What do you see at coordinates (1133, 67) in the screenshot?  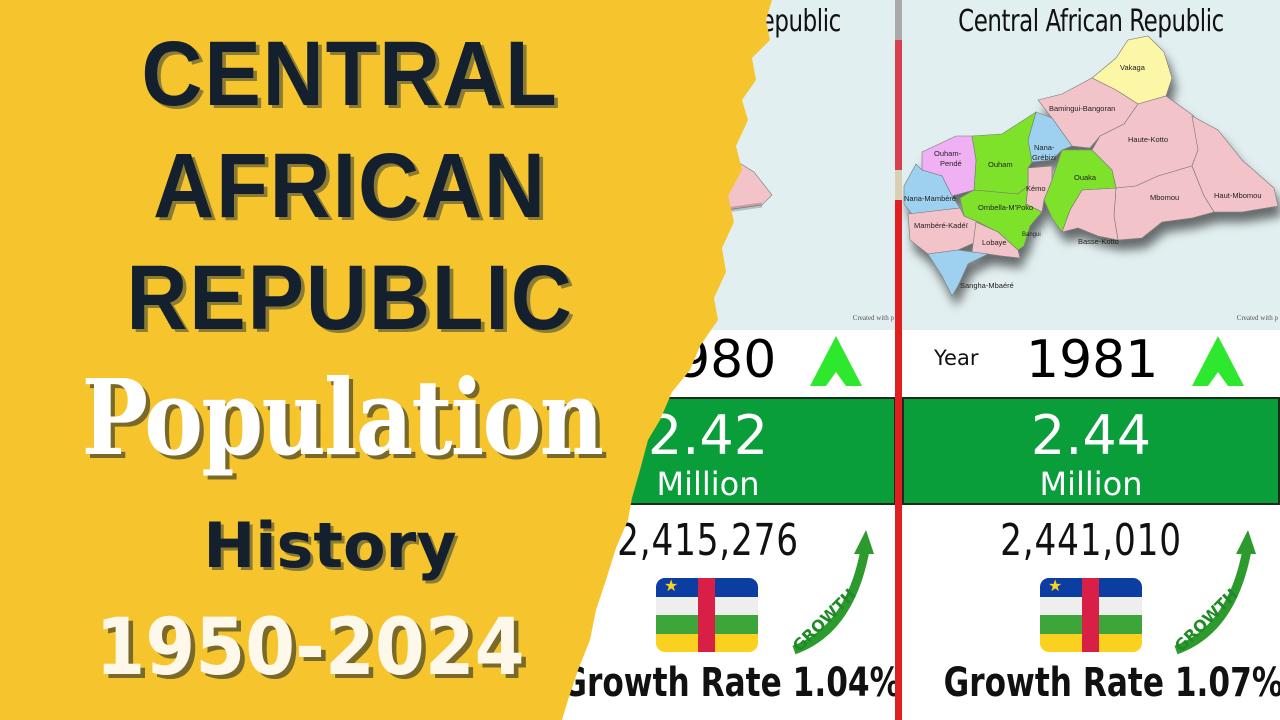 I see `region-label: Vakaga` at bounding box center [1133, 67].